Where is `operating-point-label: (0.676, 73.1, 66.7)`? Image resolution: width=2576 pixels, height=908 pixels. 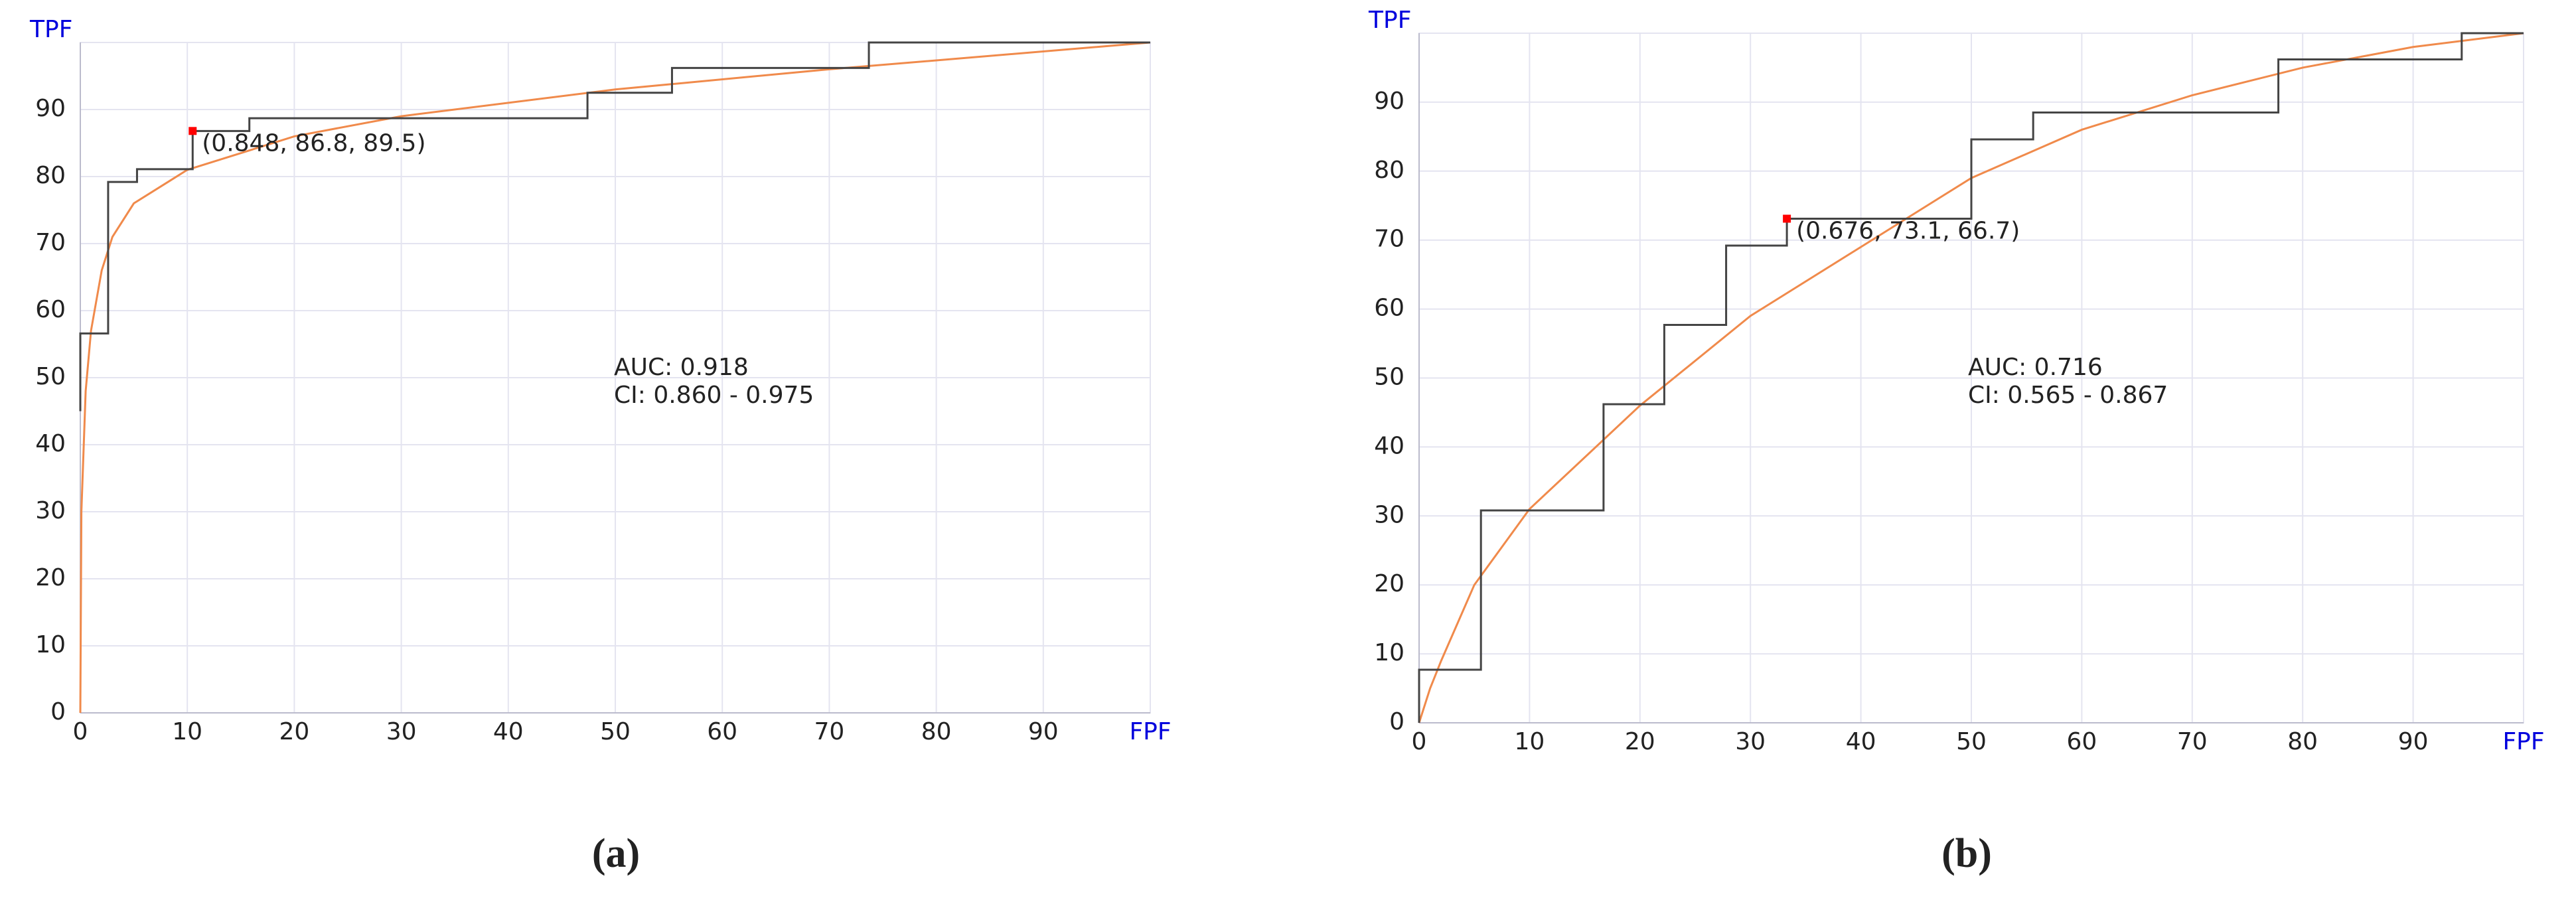
operating-point-label: (0.676, 73.1, 66.7) is located at coordinates (1908, 230).